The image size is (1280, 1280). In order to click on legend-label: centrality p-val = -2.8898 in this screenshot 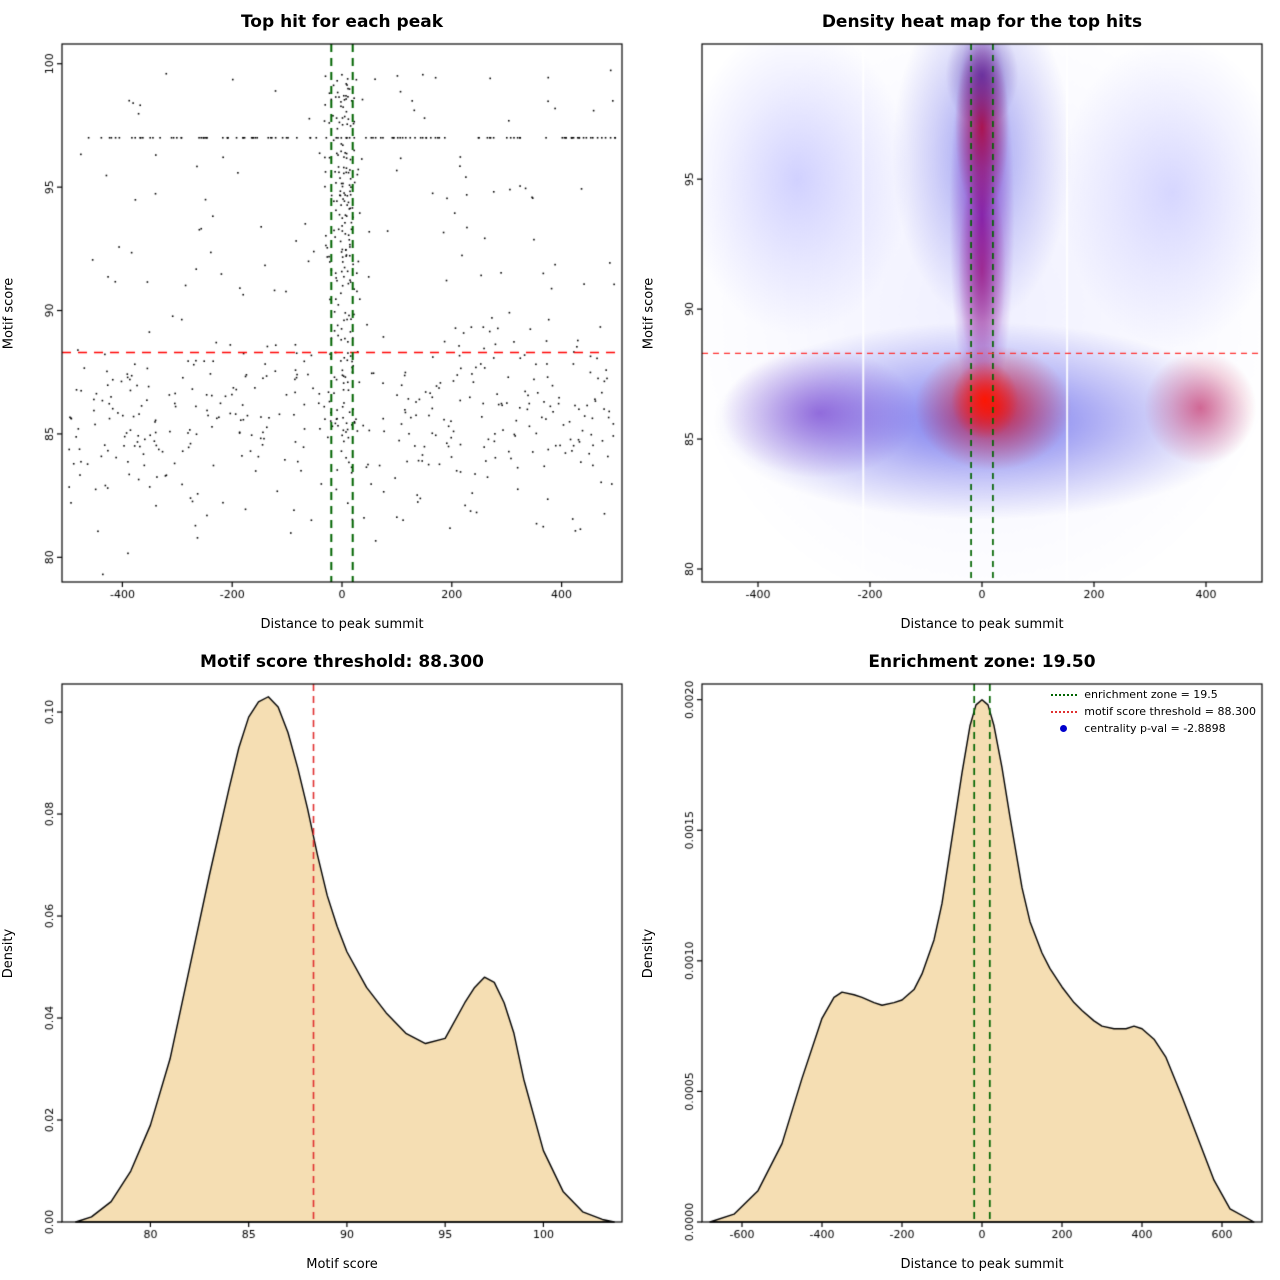, I will do `click(1155, 728)`.